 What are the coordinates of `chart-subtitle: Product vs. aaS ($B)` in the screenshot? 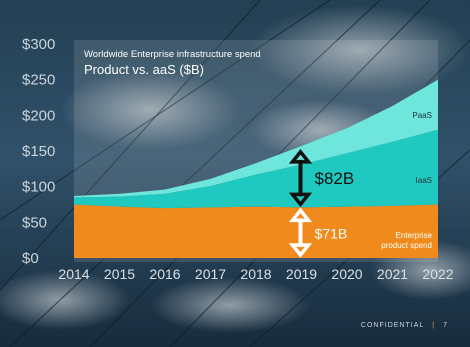 It's located at (144, 69).